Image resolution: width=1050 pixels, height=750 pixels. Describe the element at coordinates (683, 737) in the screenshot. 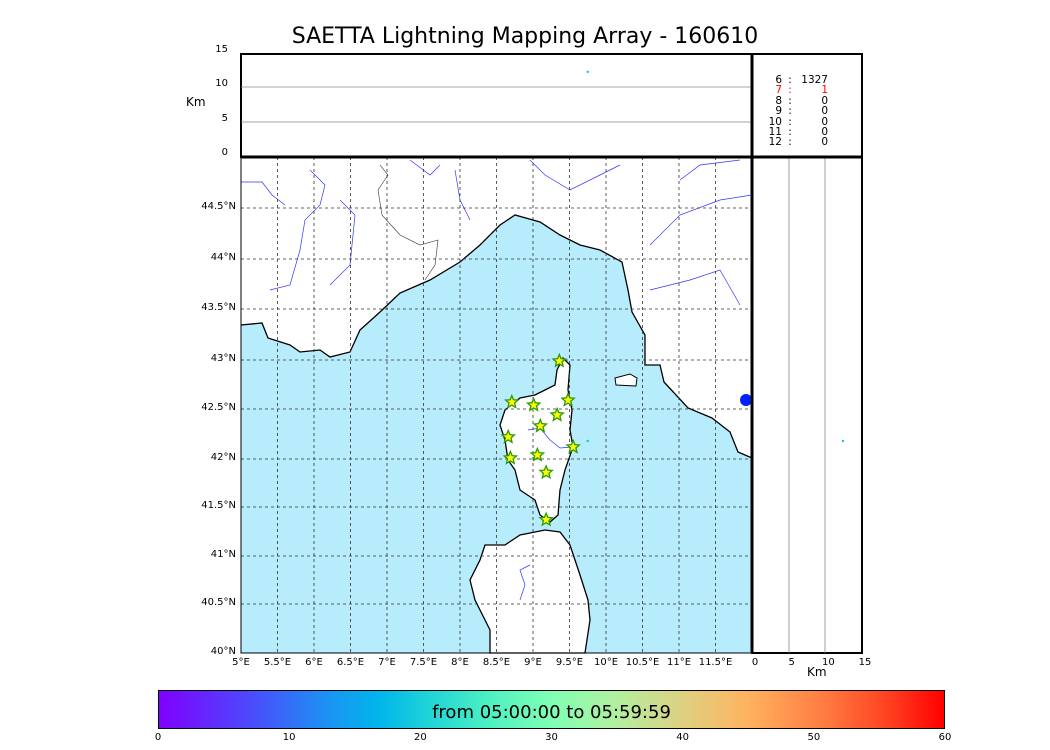

I see `colorbar-tick-label: 40` at that location.